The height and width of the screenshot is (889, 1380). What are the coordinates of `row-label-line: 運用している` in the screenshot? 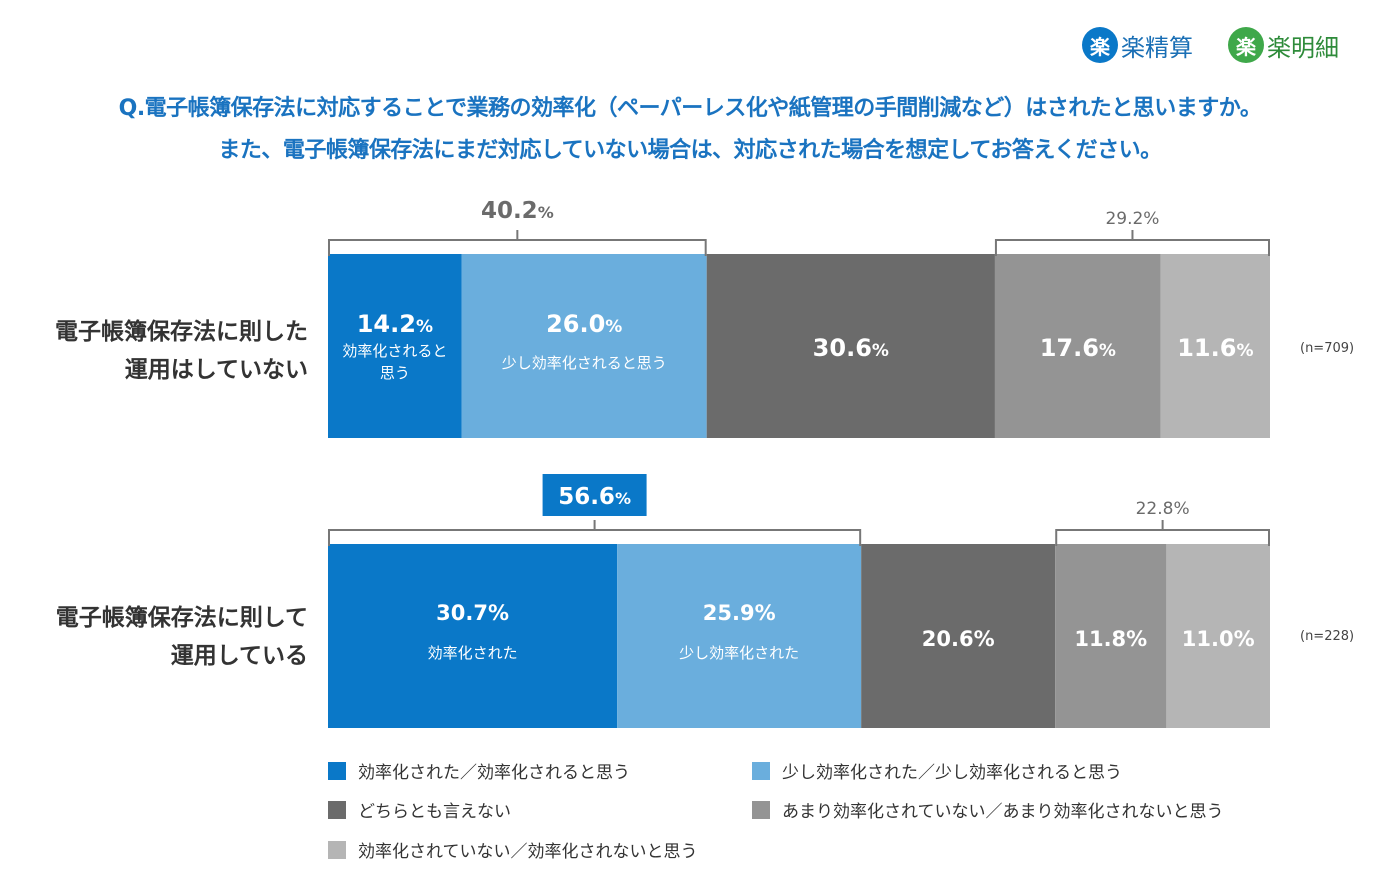 It's located at (239, 656).